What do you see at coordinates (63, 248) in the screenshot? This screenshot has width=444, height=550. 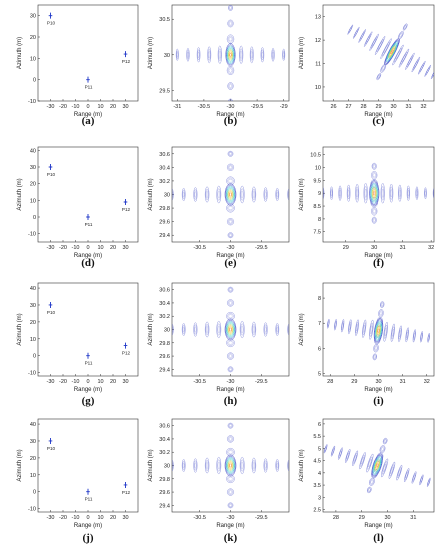 I see `x-tick-label: -20` at bounding box center [63, 248].